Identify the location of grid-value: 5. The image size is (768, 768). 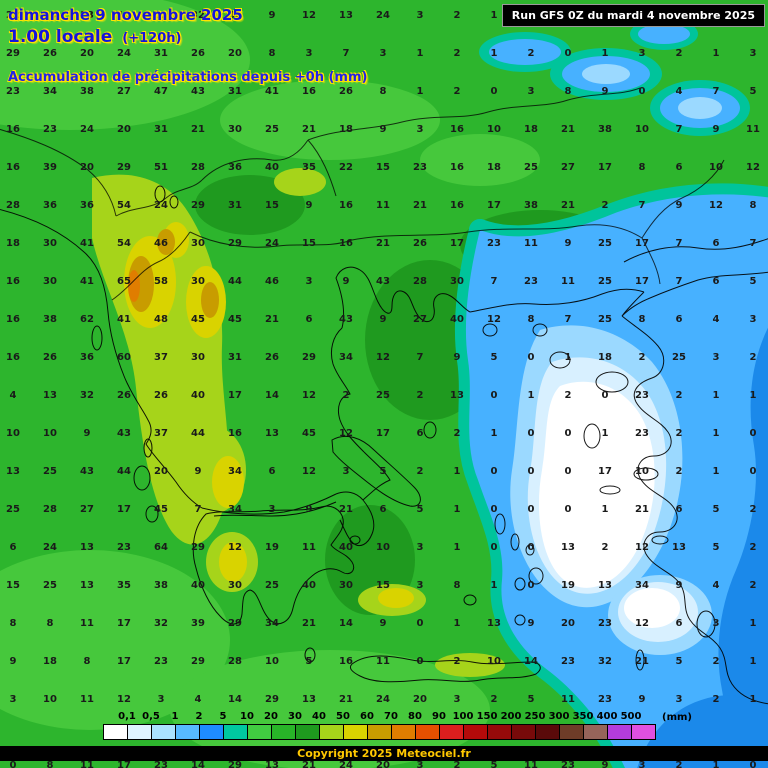
(753, 91).